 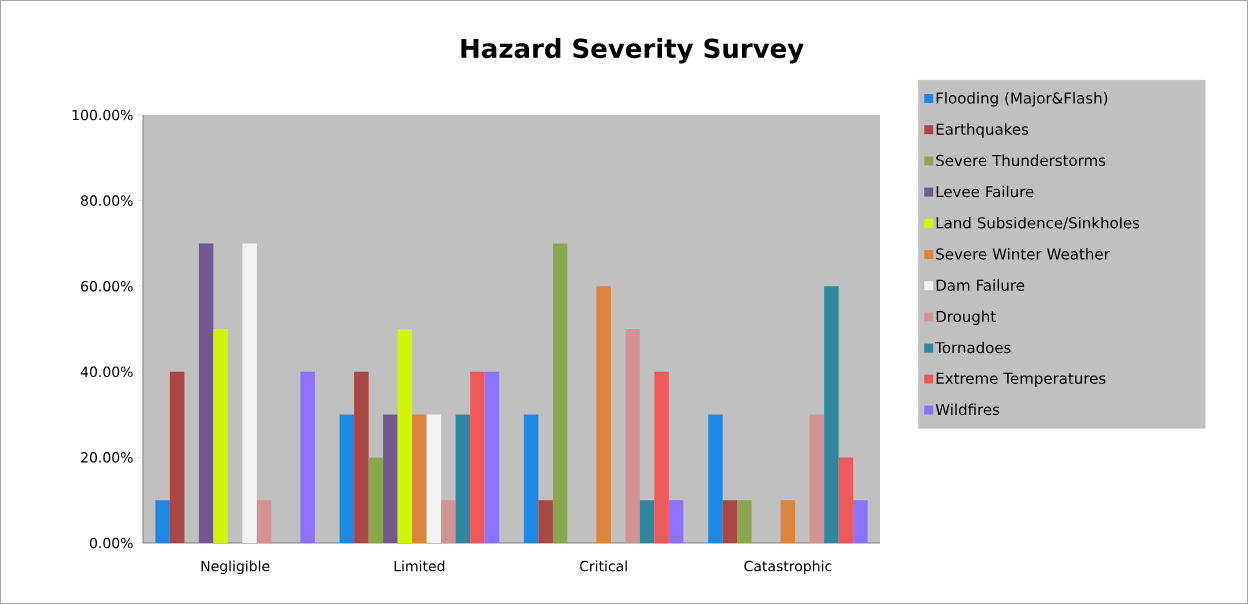 What do you see at coordinates (985, 191) in the screenshot?
I see `legend-label: Levee Failure` at bounding box center [985, 191].